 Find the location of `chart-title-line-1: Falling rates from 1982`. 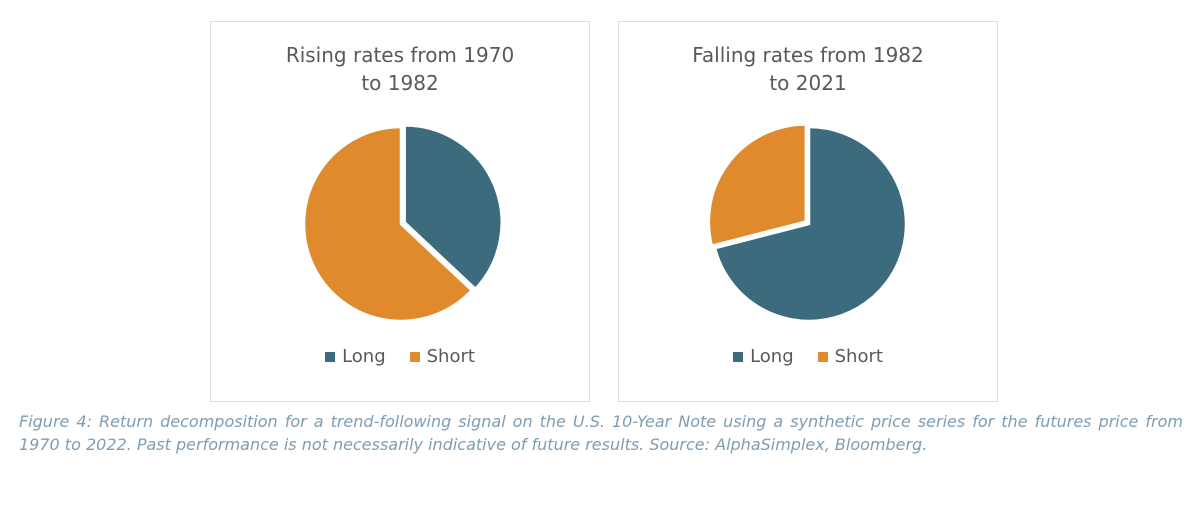

chart-title-line-1: Falling rates from 1982 is located at coordinates (808, 55).